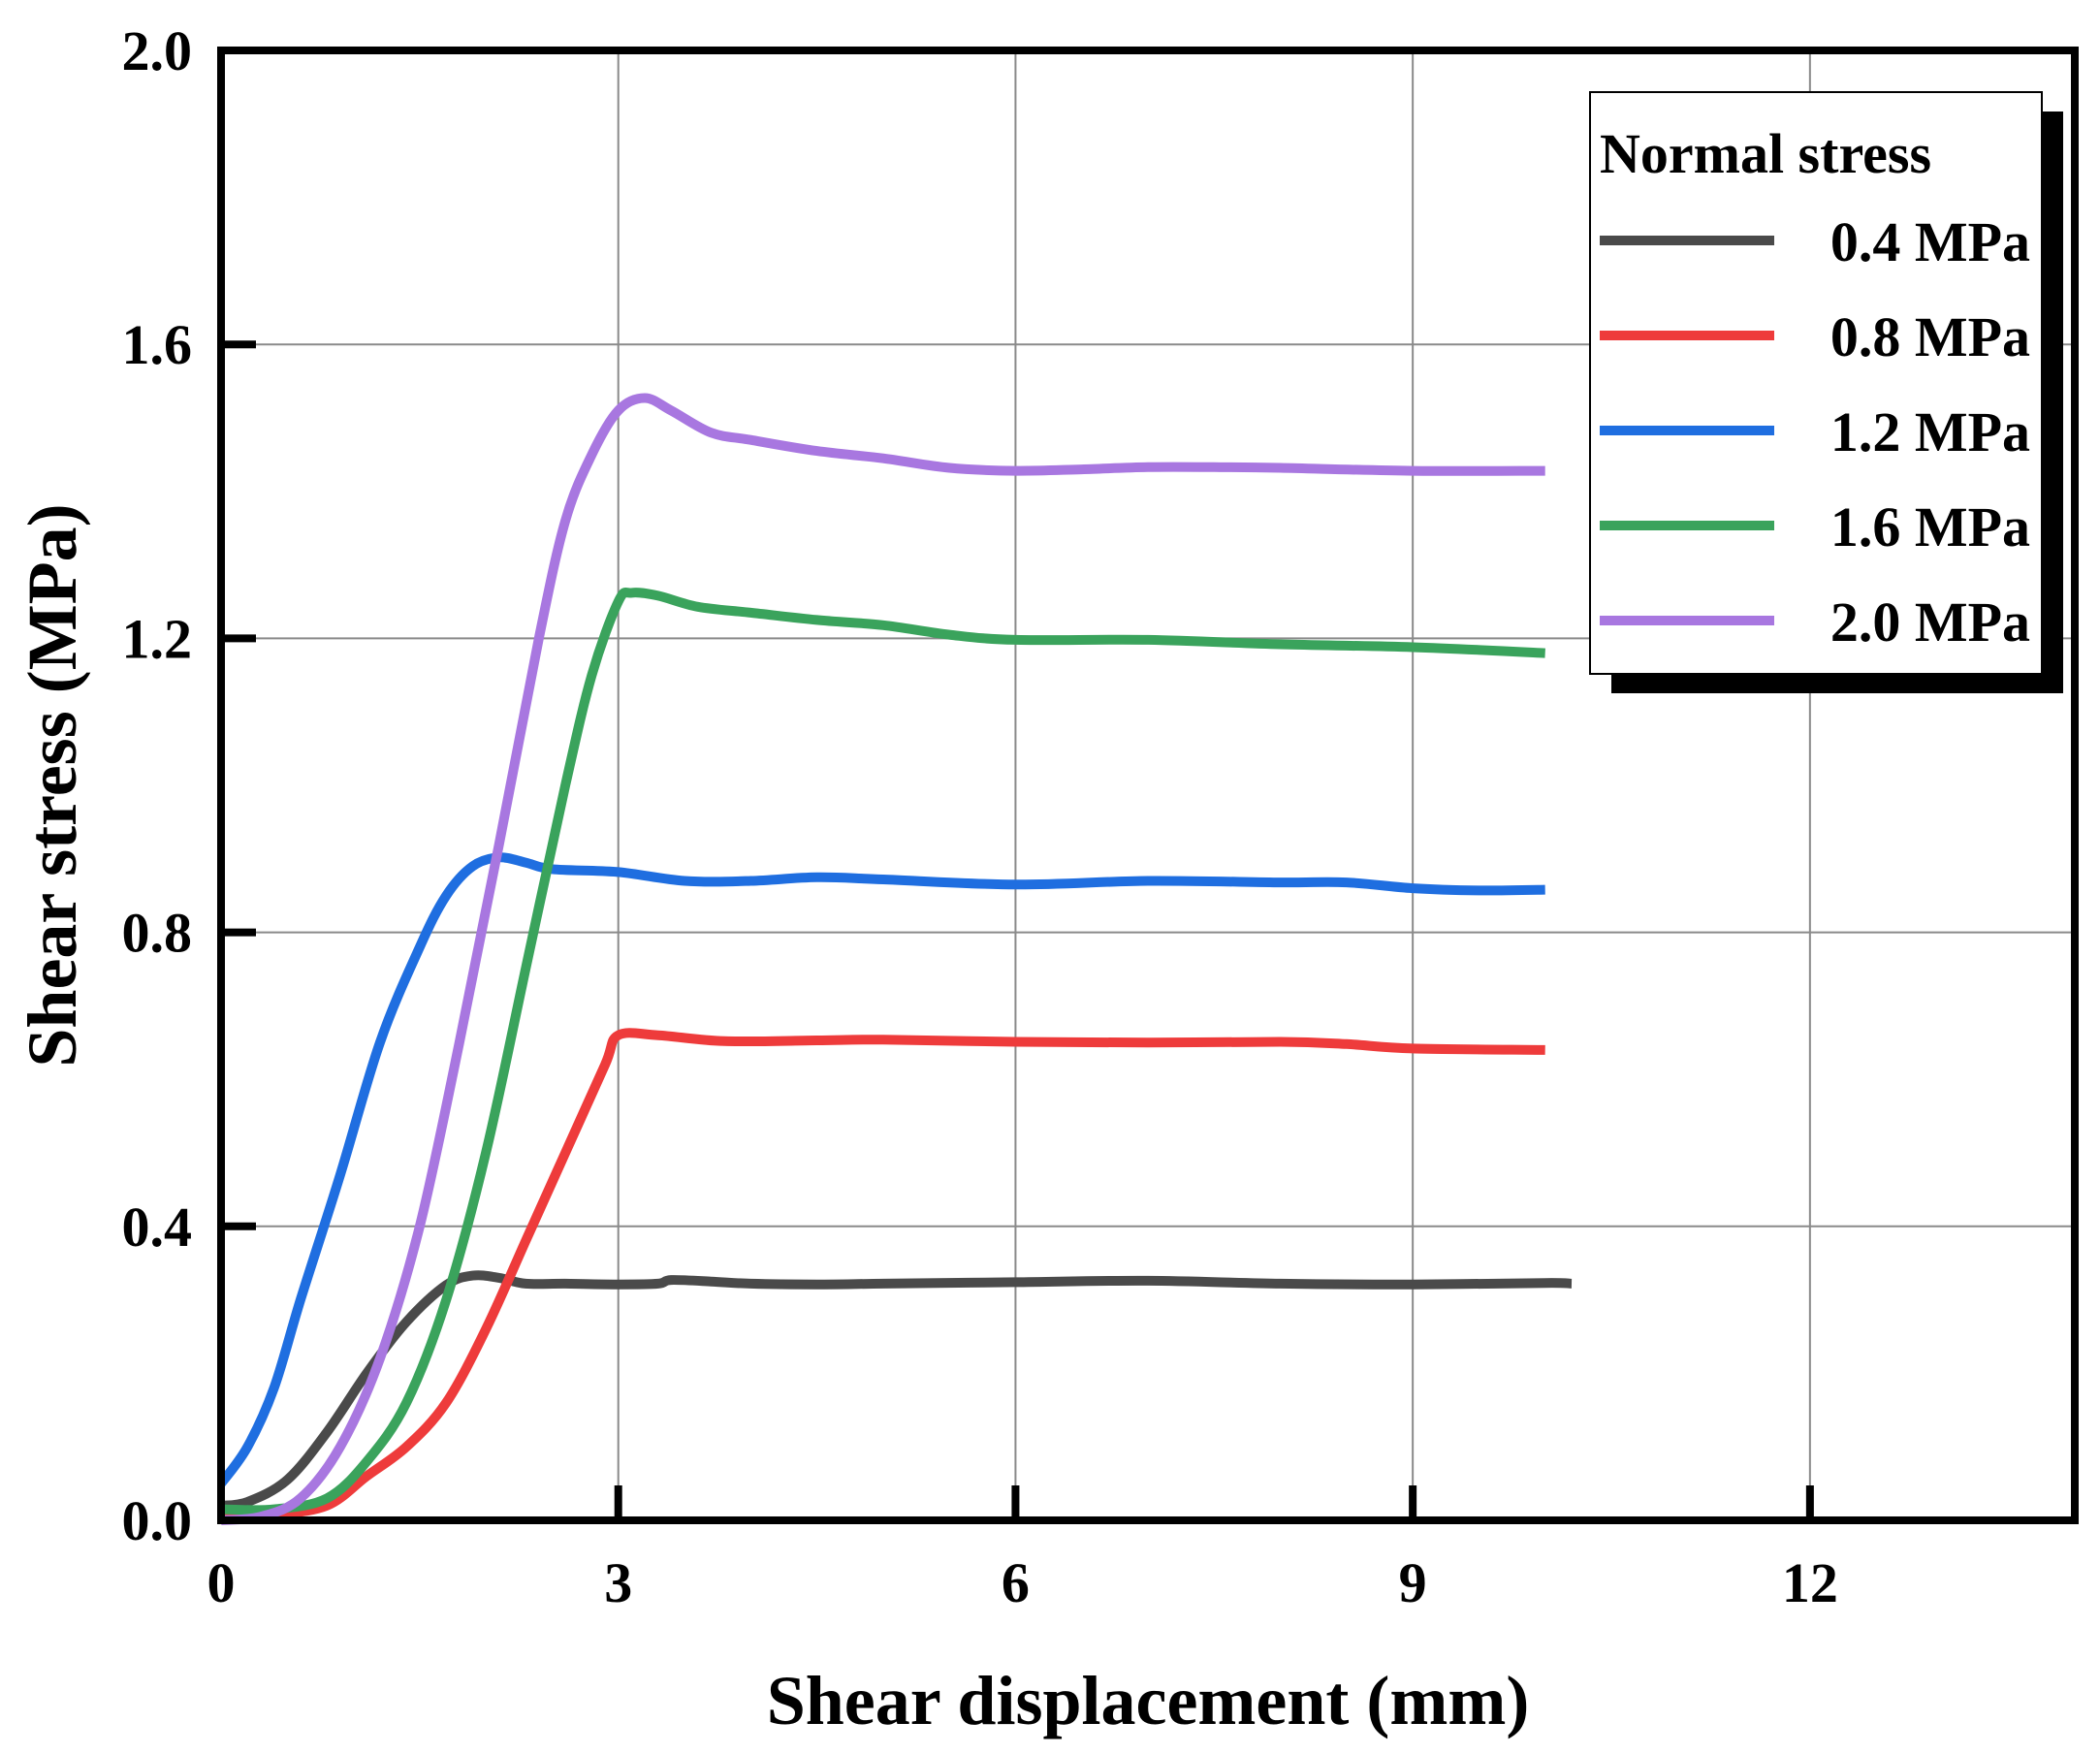 The width and height of the screenshot is (2100, 1754). I want to click on legend-label-2-0-mpa: 2.0 MPa, so click(1930, 622).